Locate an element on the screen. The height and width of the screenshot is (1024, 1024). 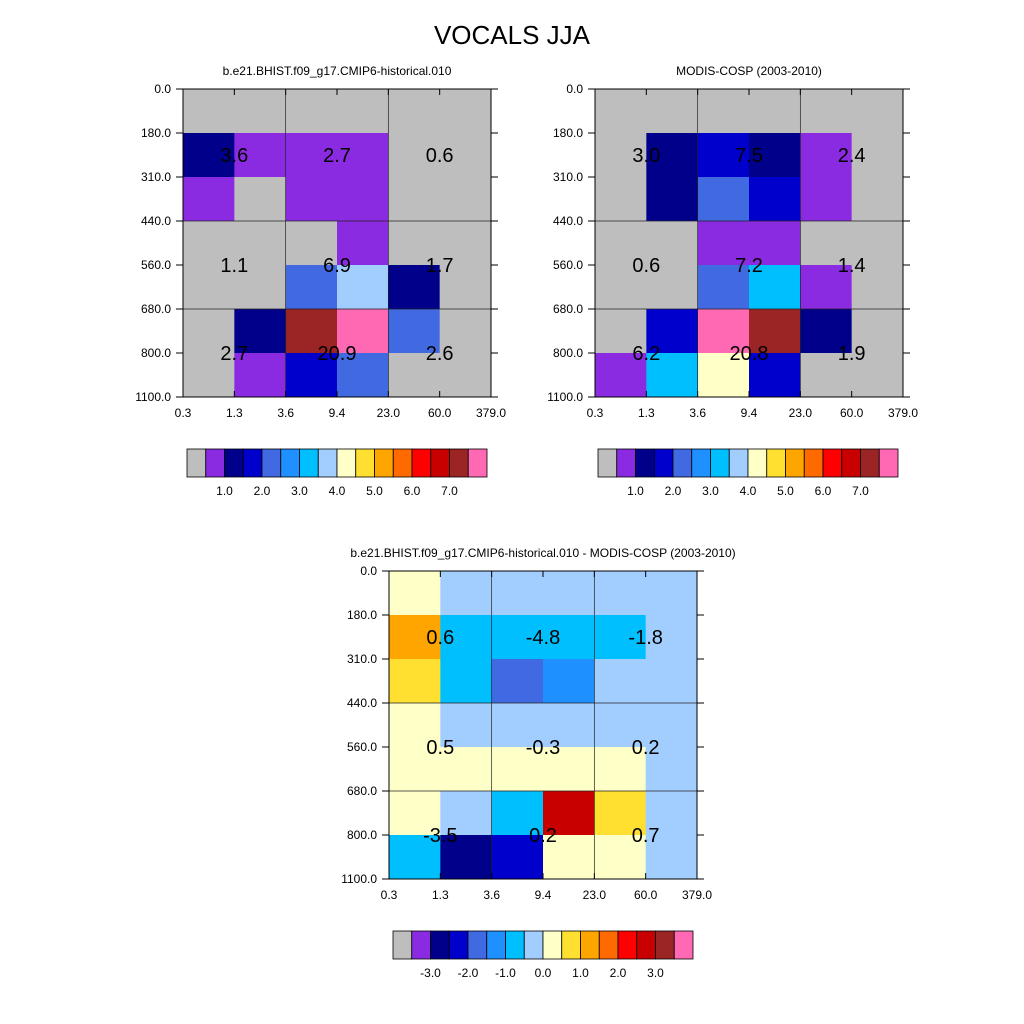
cell-annotation: 2.4 is located at coordinates (852, 156).